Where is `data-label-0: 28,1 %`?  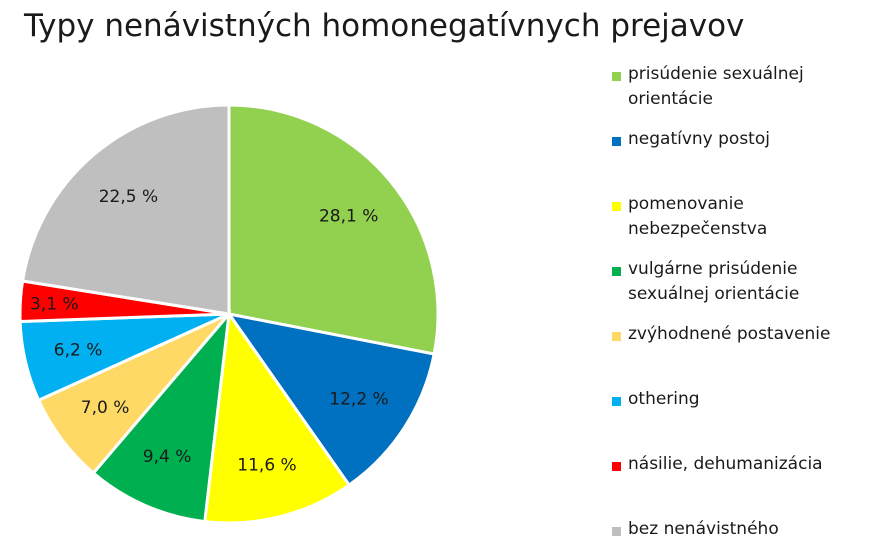
data-label-0: 28,1 % is located at coordinates (348, 217).